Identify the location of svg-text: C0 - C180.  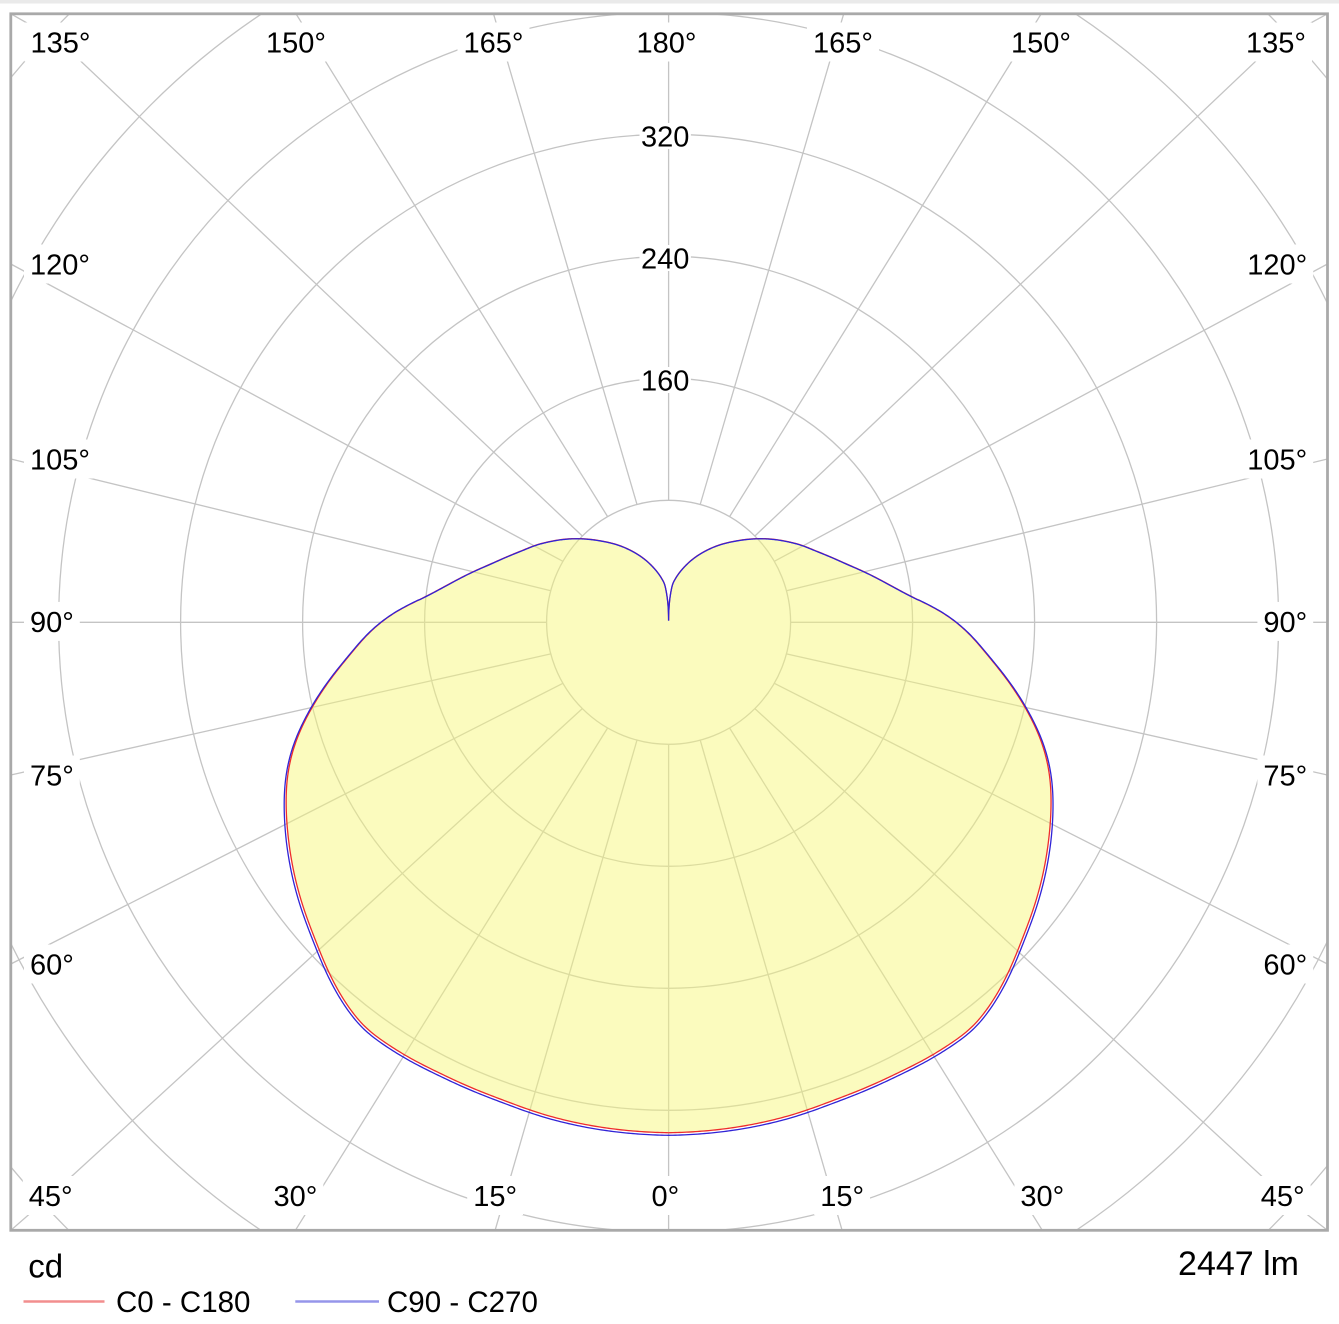
(183, 1302).